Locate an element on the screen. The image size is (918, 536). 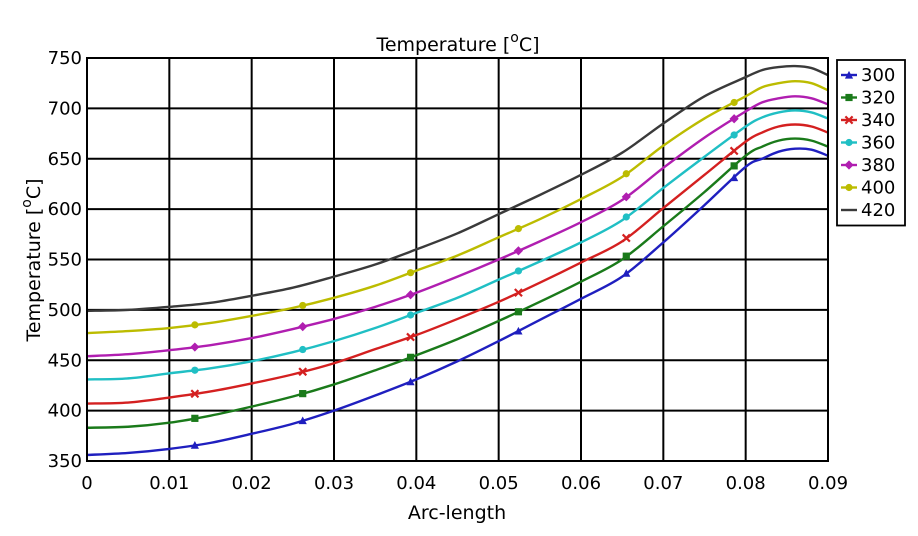
x-axis-title: Arc-length is located at coordinates (457, 513).